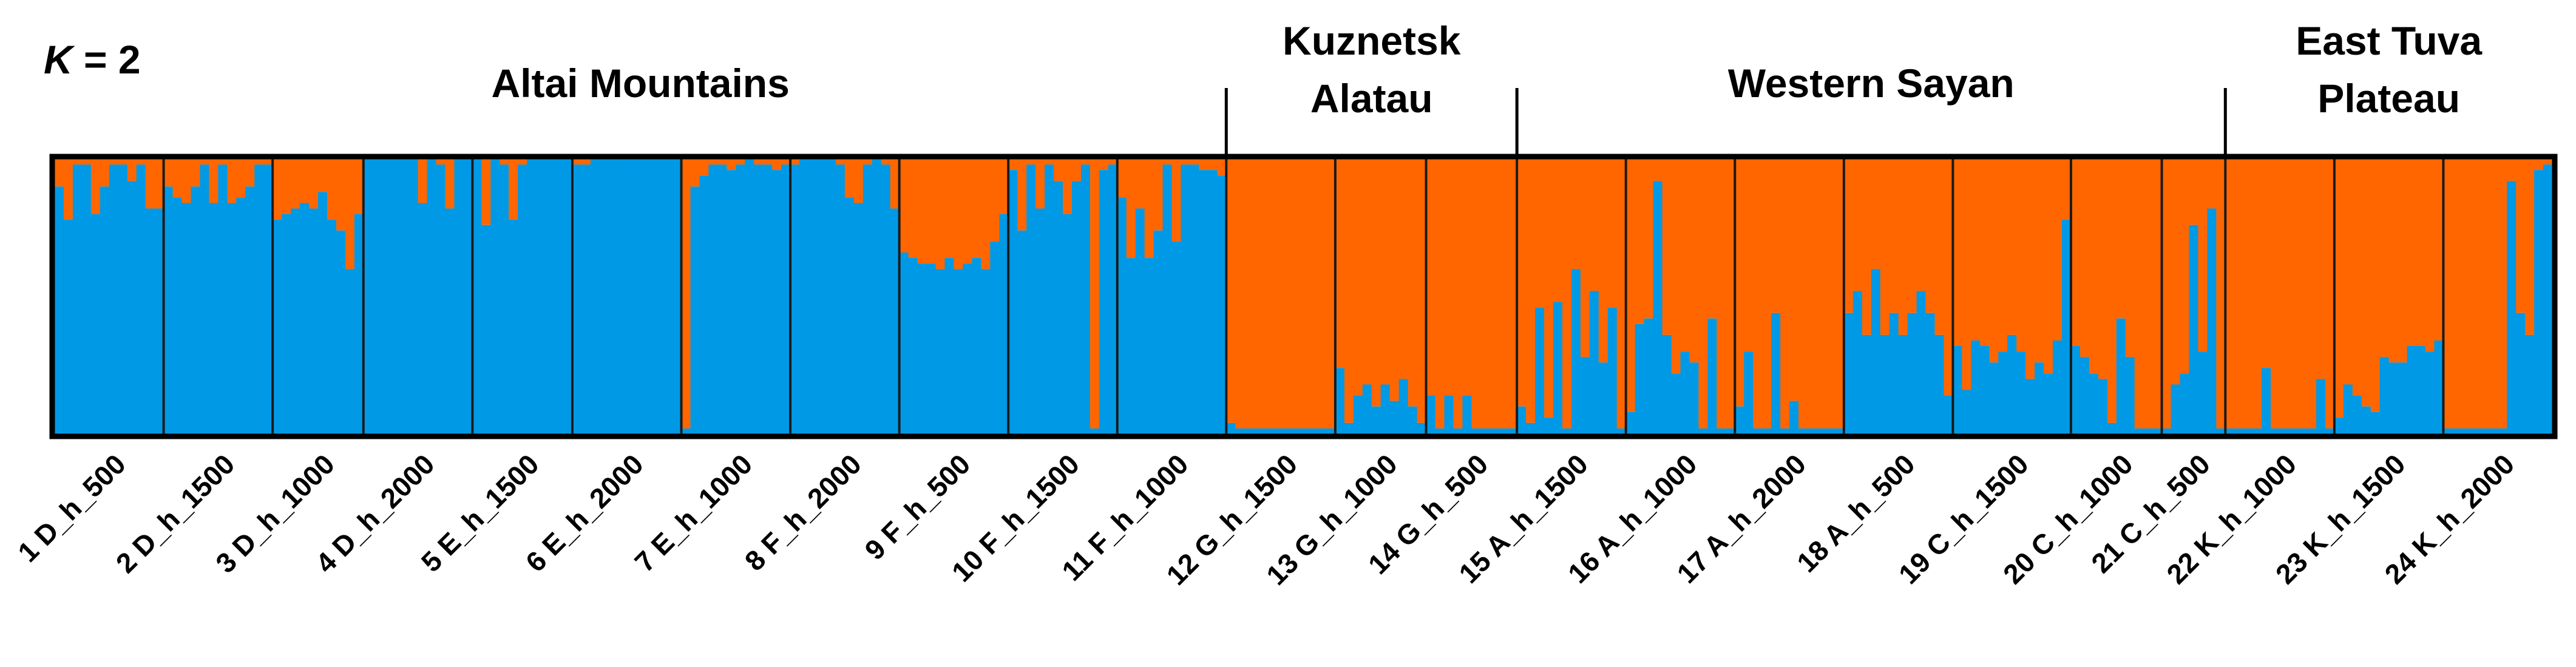 This screenshot has width=2576, height=667. I want to click on population-label: 7 E_h_1000, so click(693, 513).